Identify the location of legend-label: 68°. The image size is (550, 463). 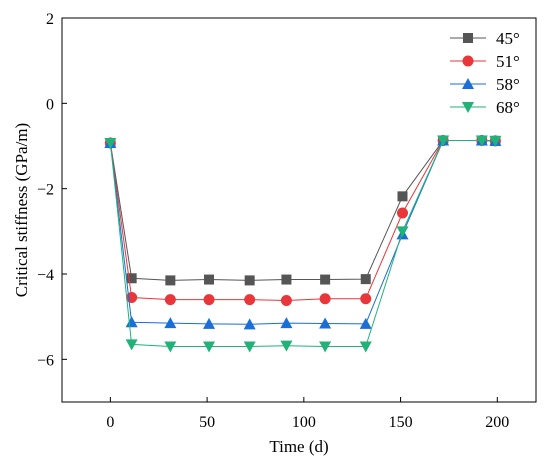
(508, 107).